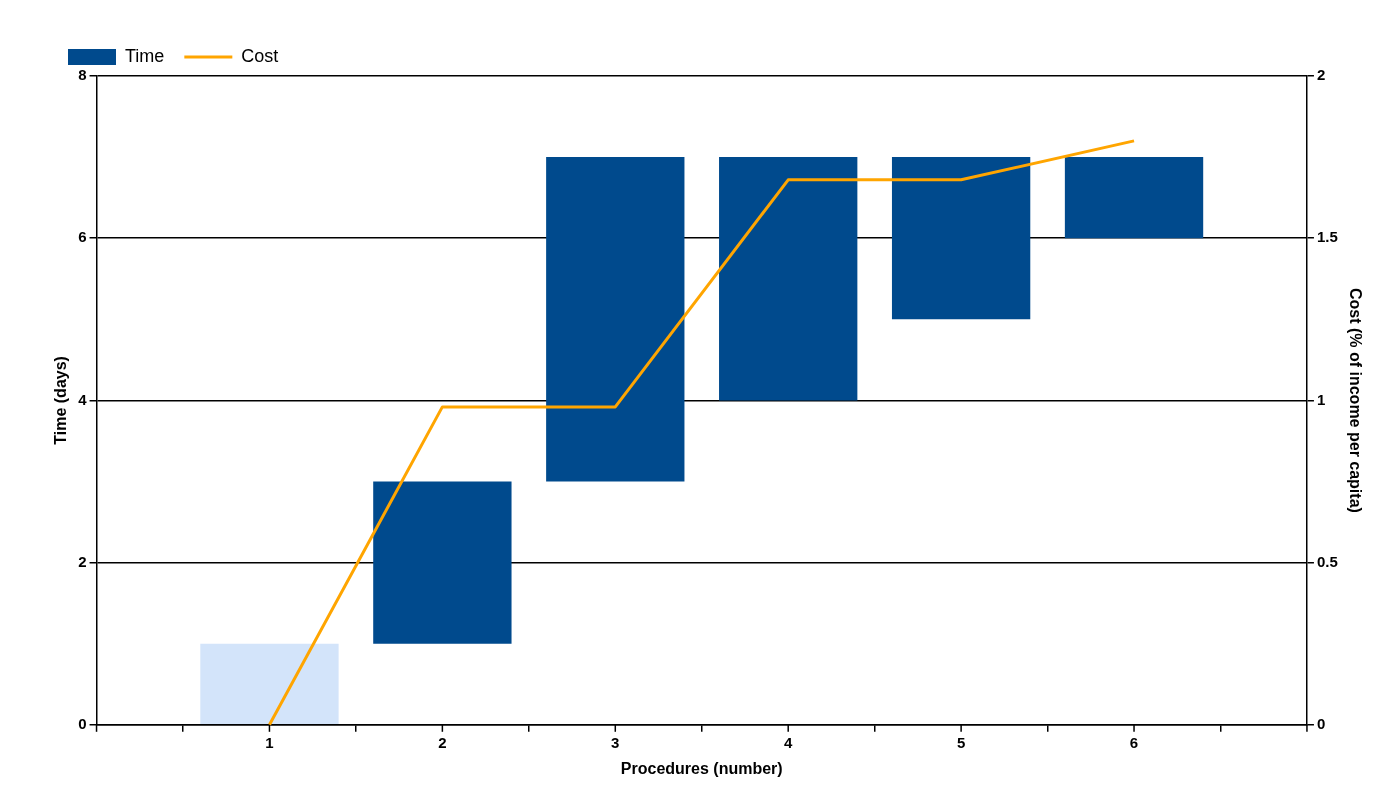 The width and height of the screenshot is (1398, 805). Describe the element at coordinates (442, 742) in the screenshot. I see `x-tick-label: 2` at that location.